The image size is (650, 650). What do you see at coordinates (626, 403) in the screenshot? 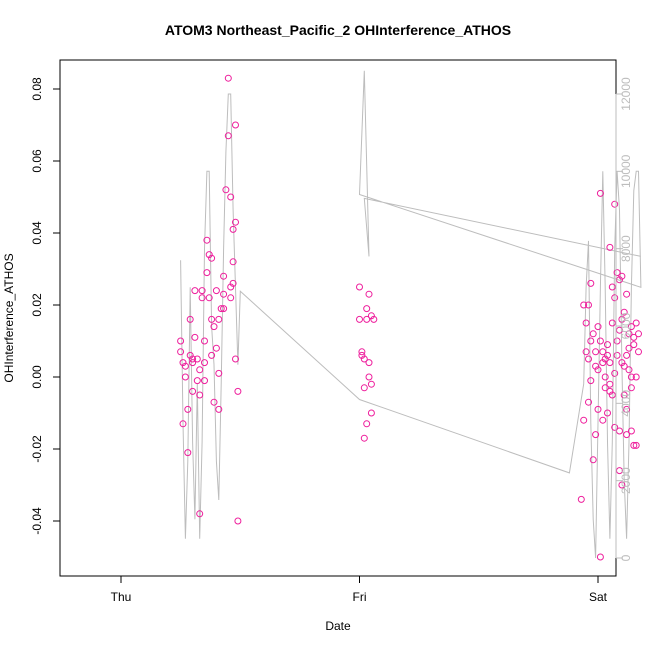
I see `y2-tick-label: 4000` at bounding box center [626, 403].